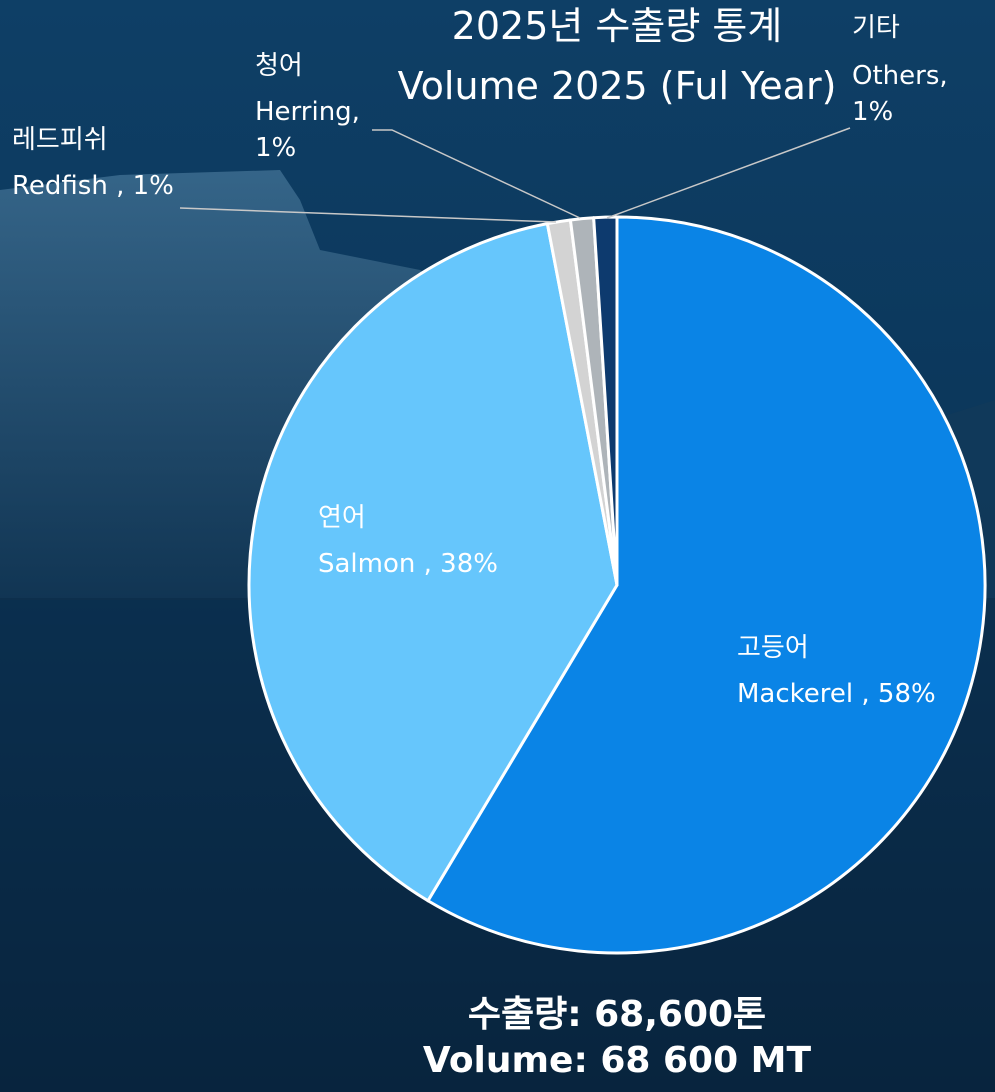 The image size is (995, 1092). What do you see at coordinates (93, 186) in the screenshot?
I see `slice-label: Redfish , 1%` at bounding box center [93, 186].